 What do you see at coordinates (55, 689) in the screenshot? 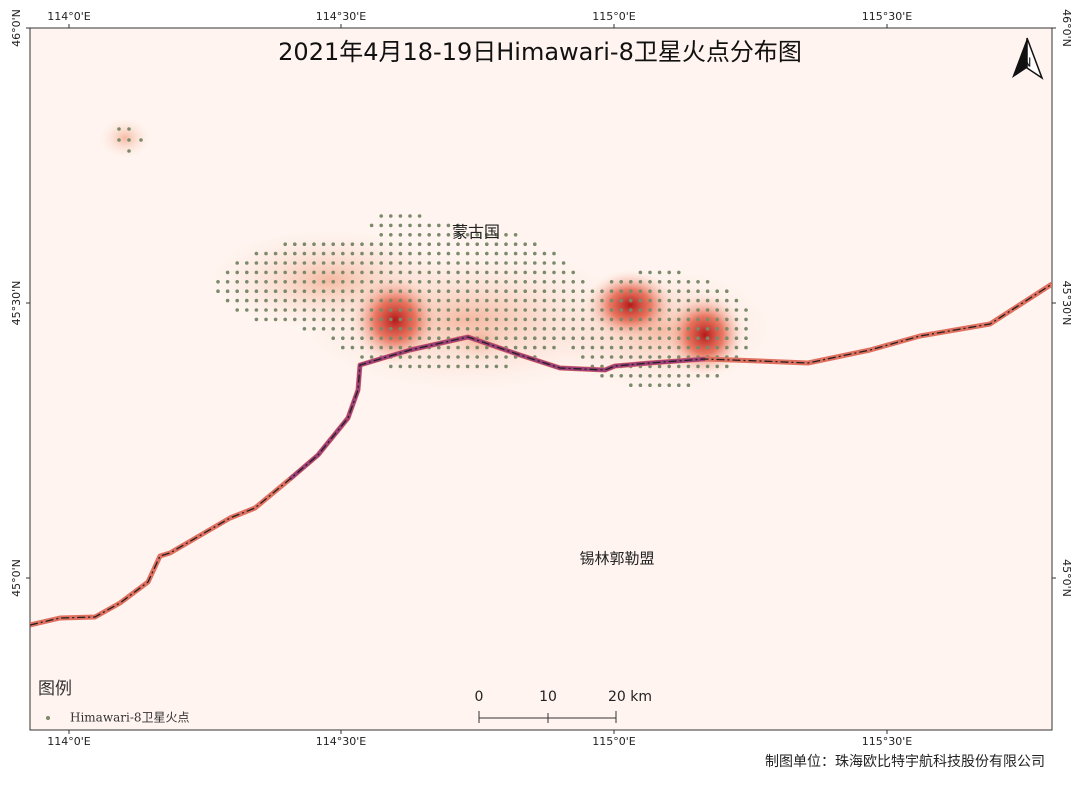
I see `legend-title: 图例` at bounding box center [55, 689].